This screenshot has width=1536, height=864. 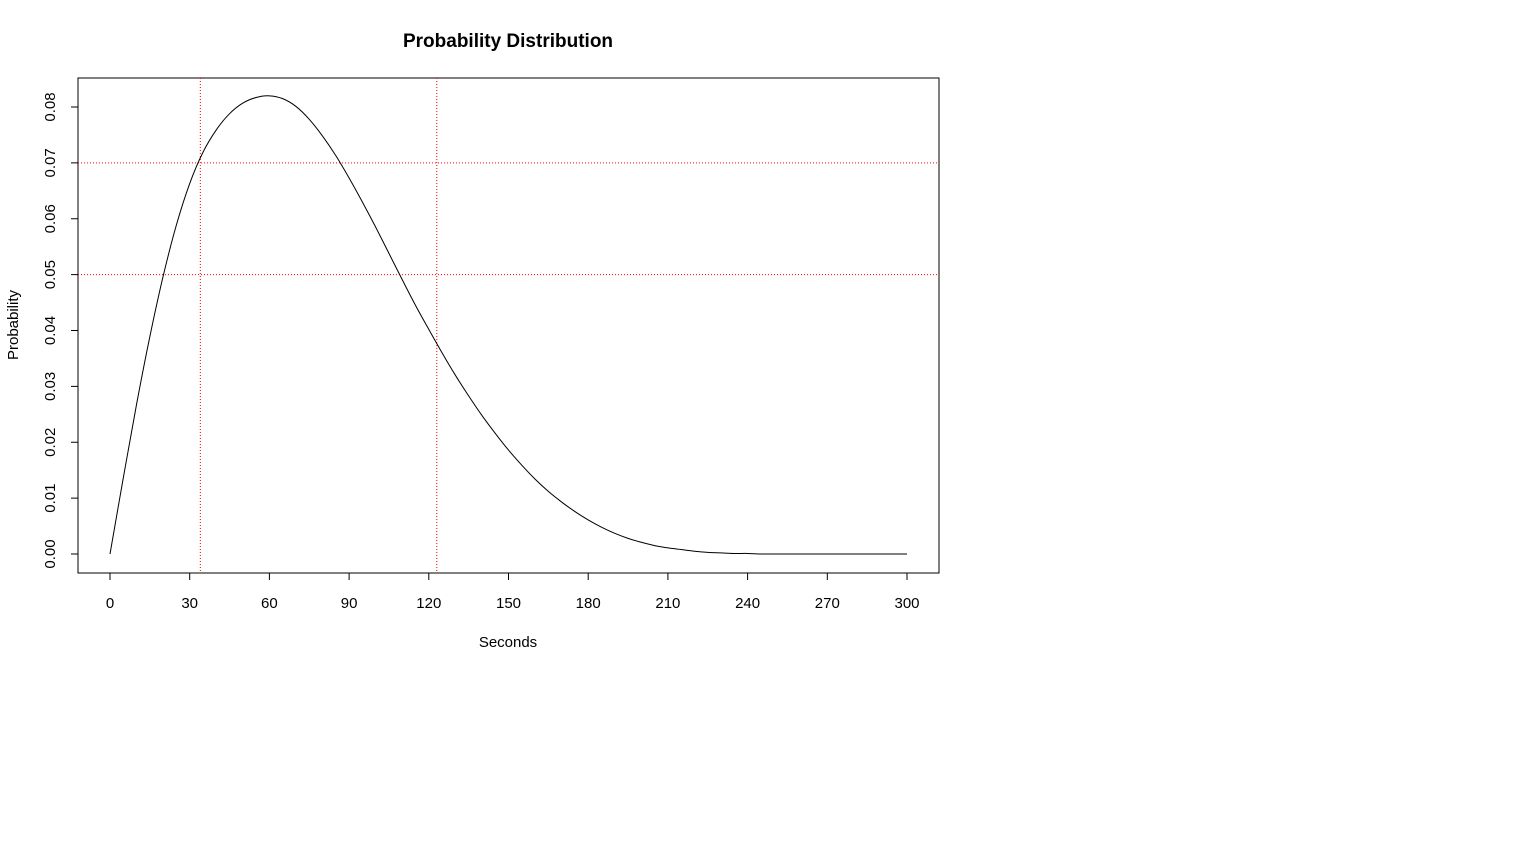 What do you see at coordinates (50, 498) in the screenshot?
I see `y-tick-label: 0.01` at bounding box center [50, 498].